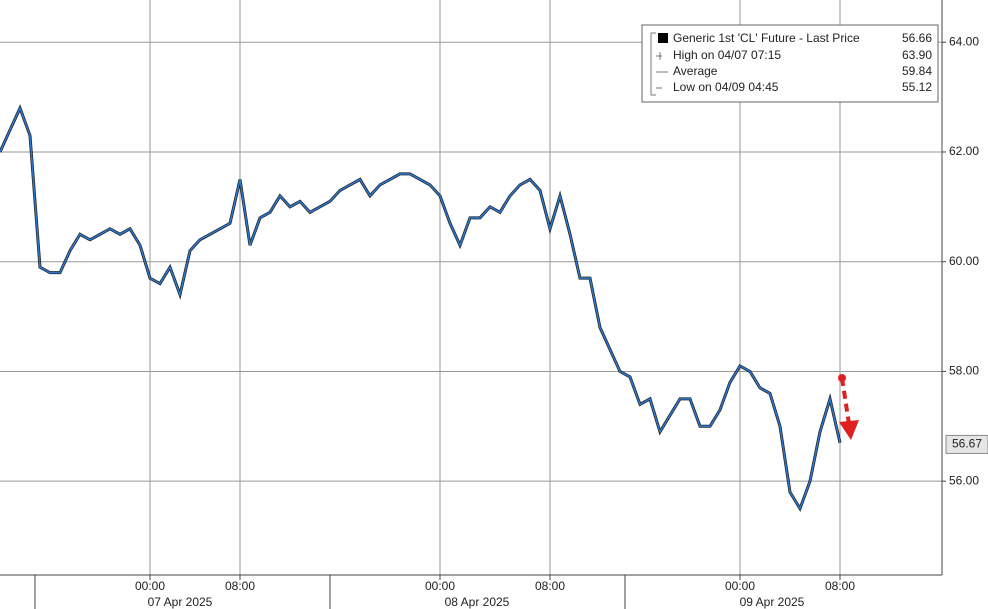 Image resolution: width=988 pixels, height=609 pixels. Describe the element at coordinates (964, 261) in the screenshot. I see `y-tick-label: 60.00` at that location.